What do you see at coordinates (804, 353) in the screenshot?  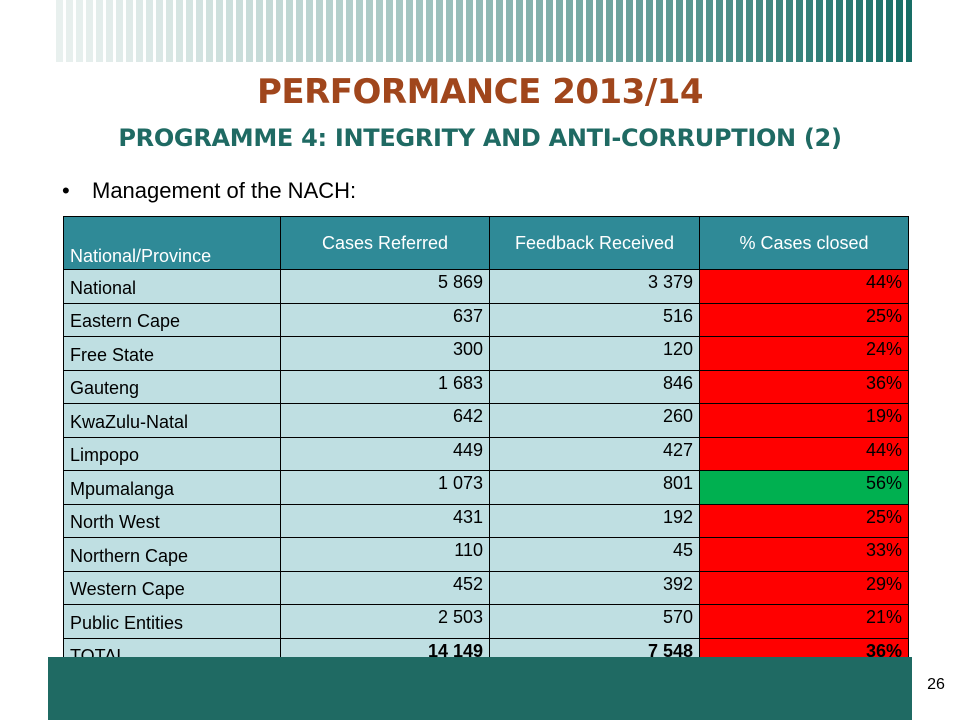 I see `cell-cases-closed: 24%` at bounding box center [804, 353].